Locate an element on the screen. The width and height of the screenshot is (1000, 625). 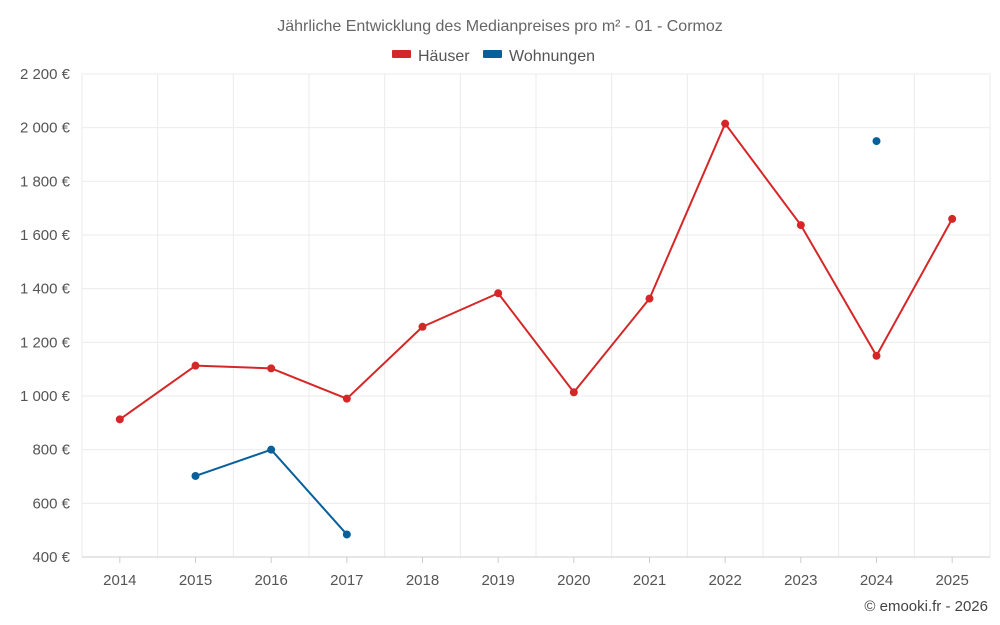
series-line is located at coordinates (271, 492).